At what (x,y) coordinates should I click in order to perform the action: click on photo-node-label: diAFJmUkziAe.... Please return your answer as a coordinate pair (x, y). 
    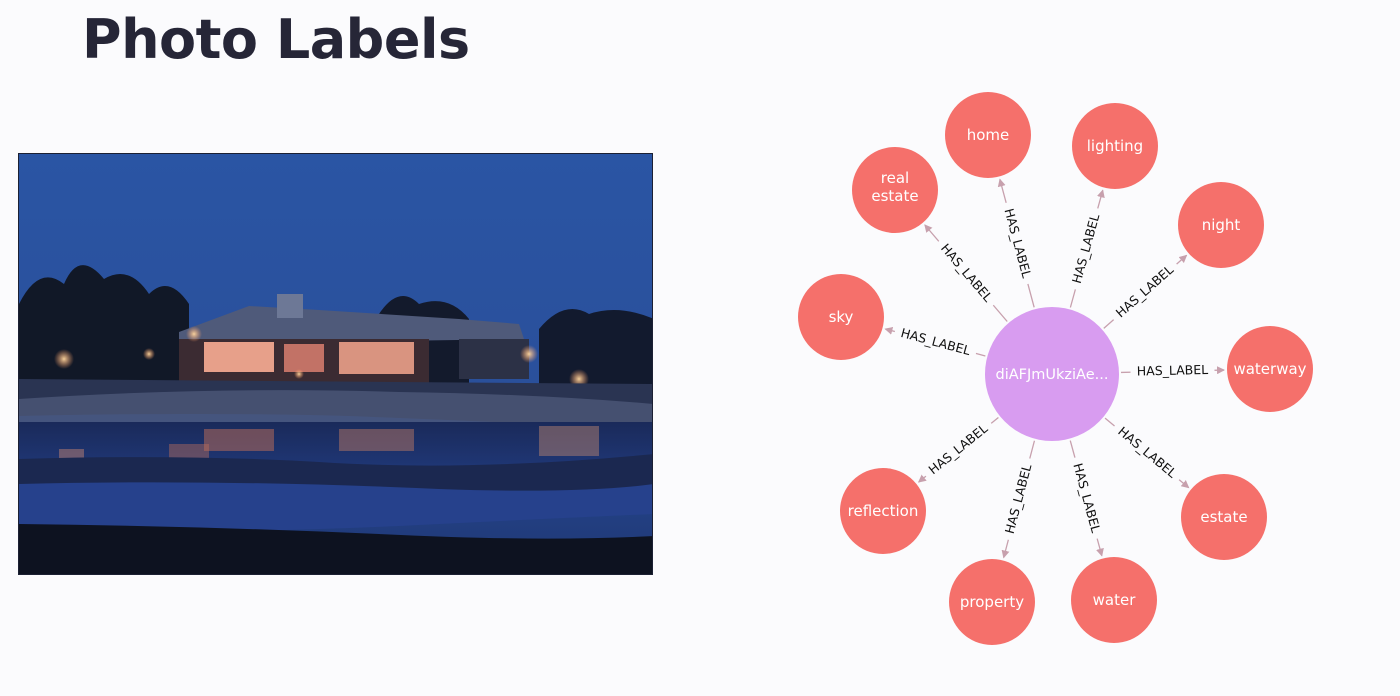
    Looking at the image, I should click on (1052, 375).